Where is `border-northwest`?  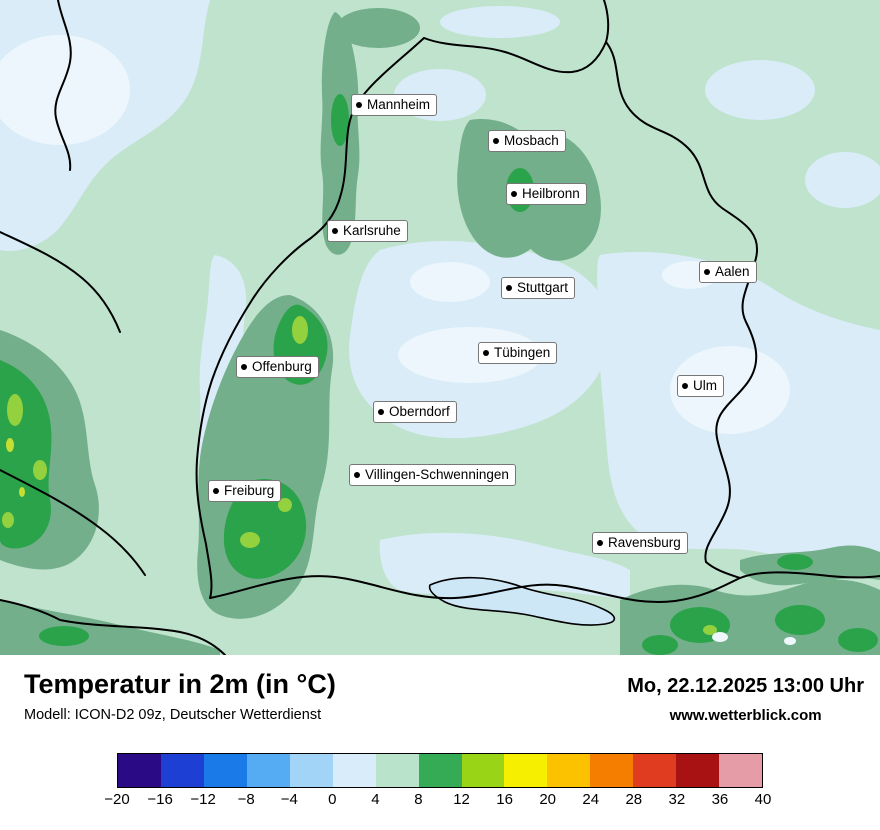 border-northwest is located at coordinates (63, 85).